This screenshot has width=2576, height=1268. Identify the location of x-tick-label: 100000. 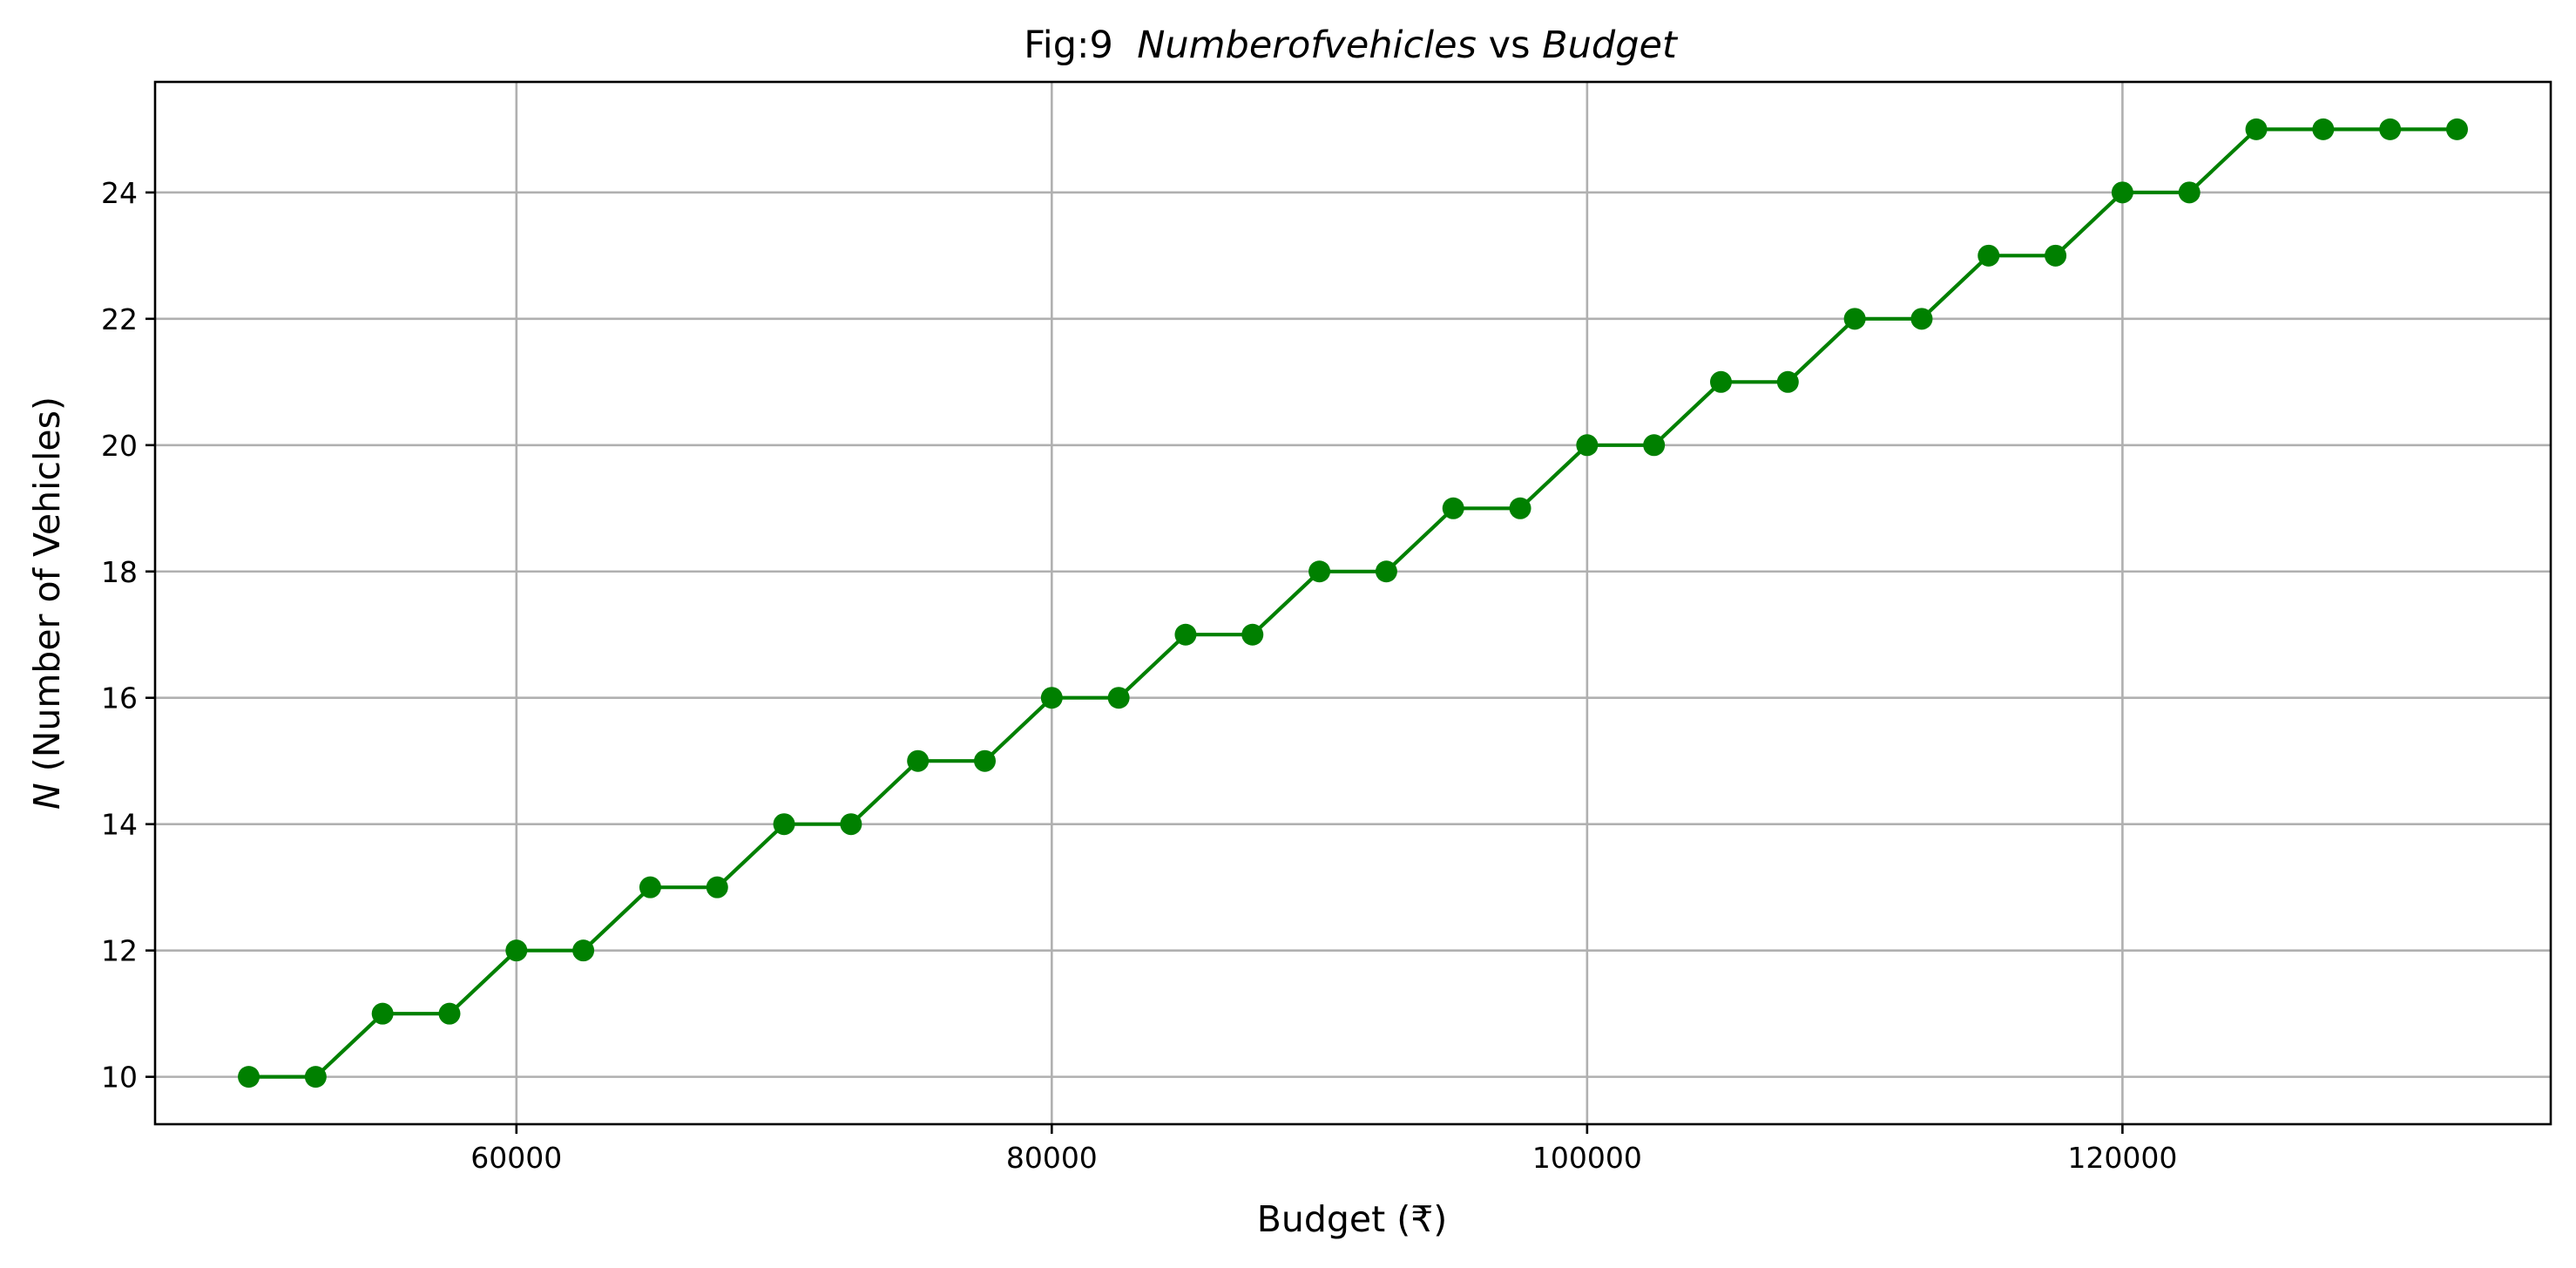
(1587, 1158).